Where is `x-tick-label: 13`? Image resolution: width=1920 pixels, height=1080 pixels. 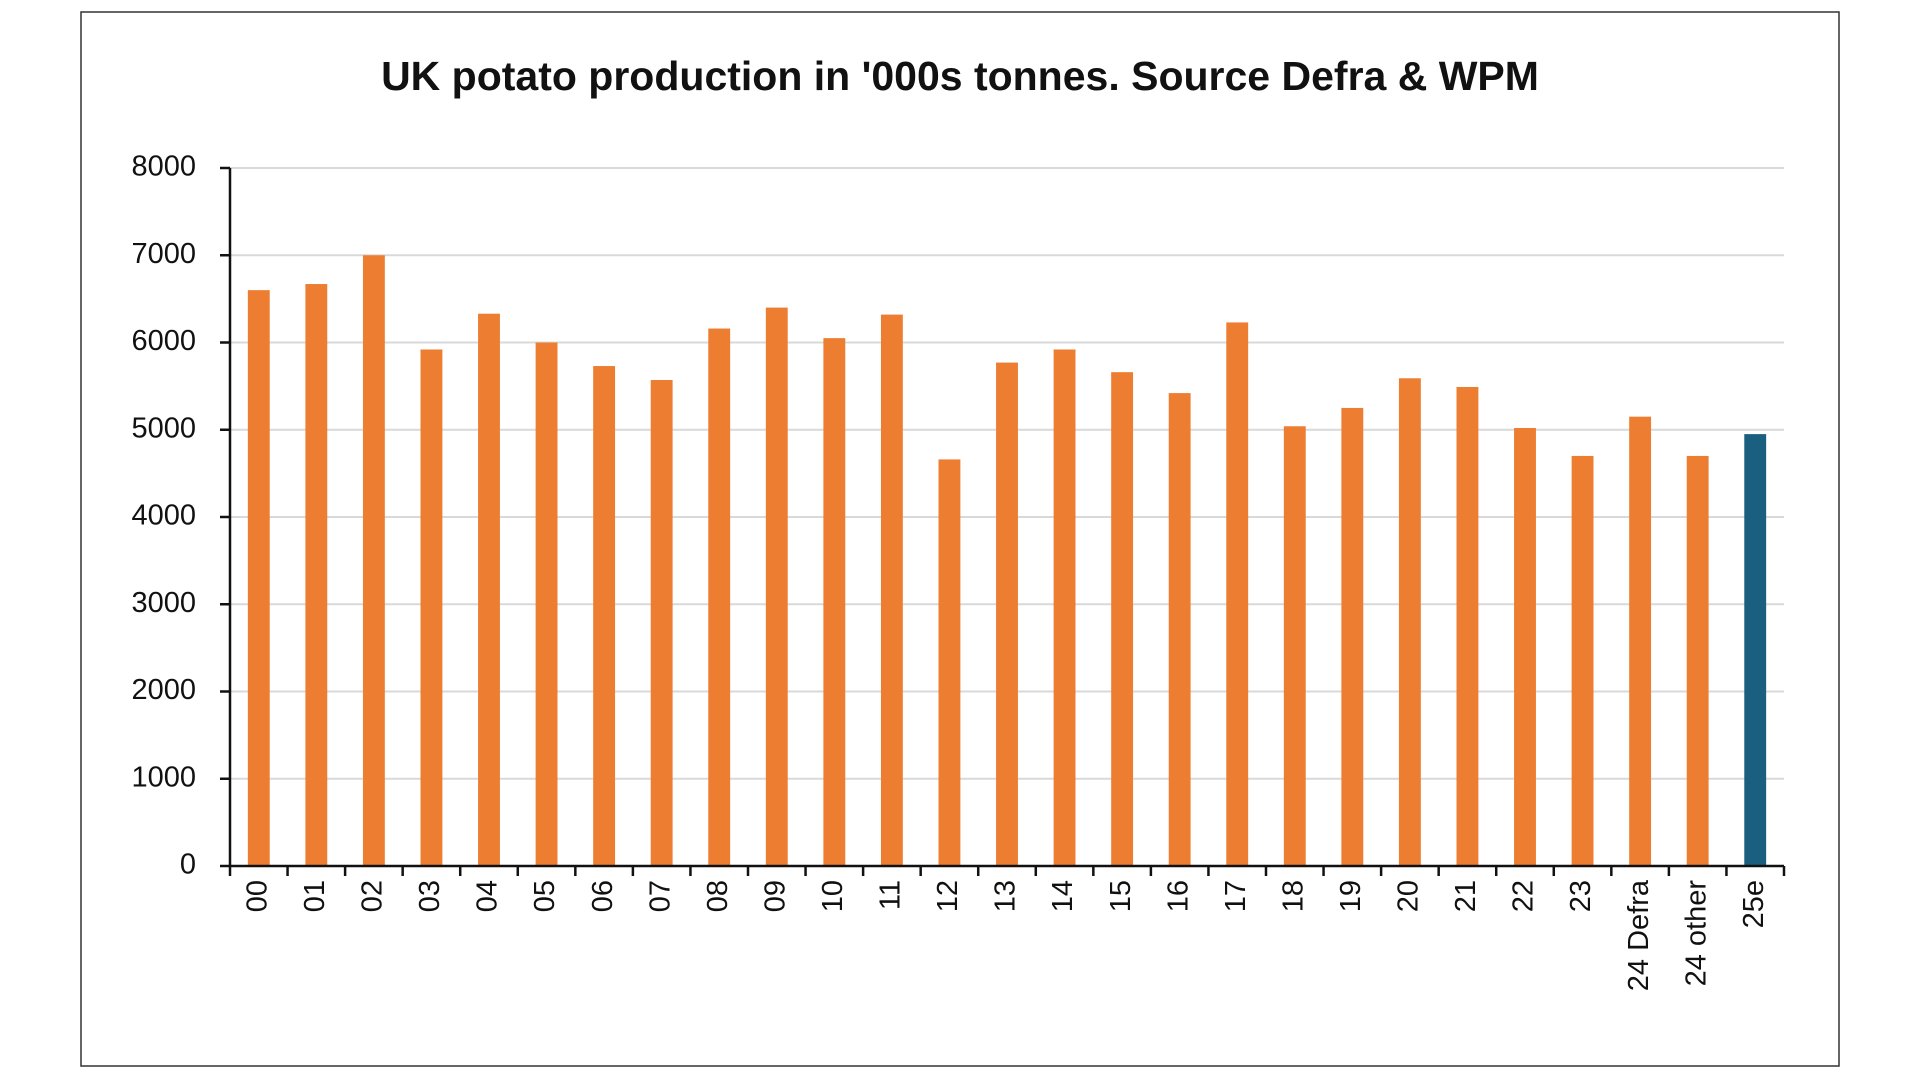
x-tick-label: 13 is located at coordinates (1006, 896).